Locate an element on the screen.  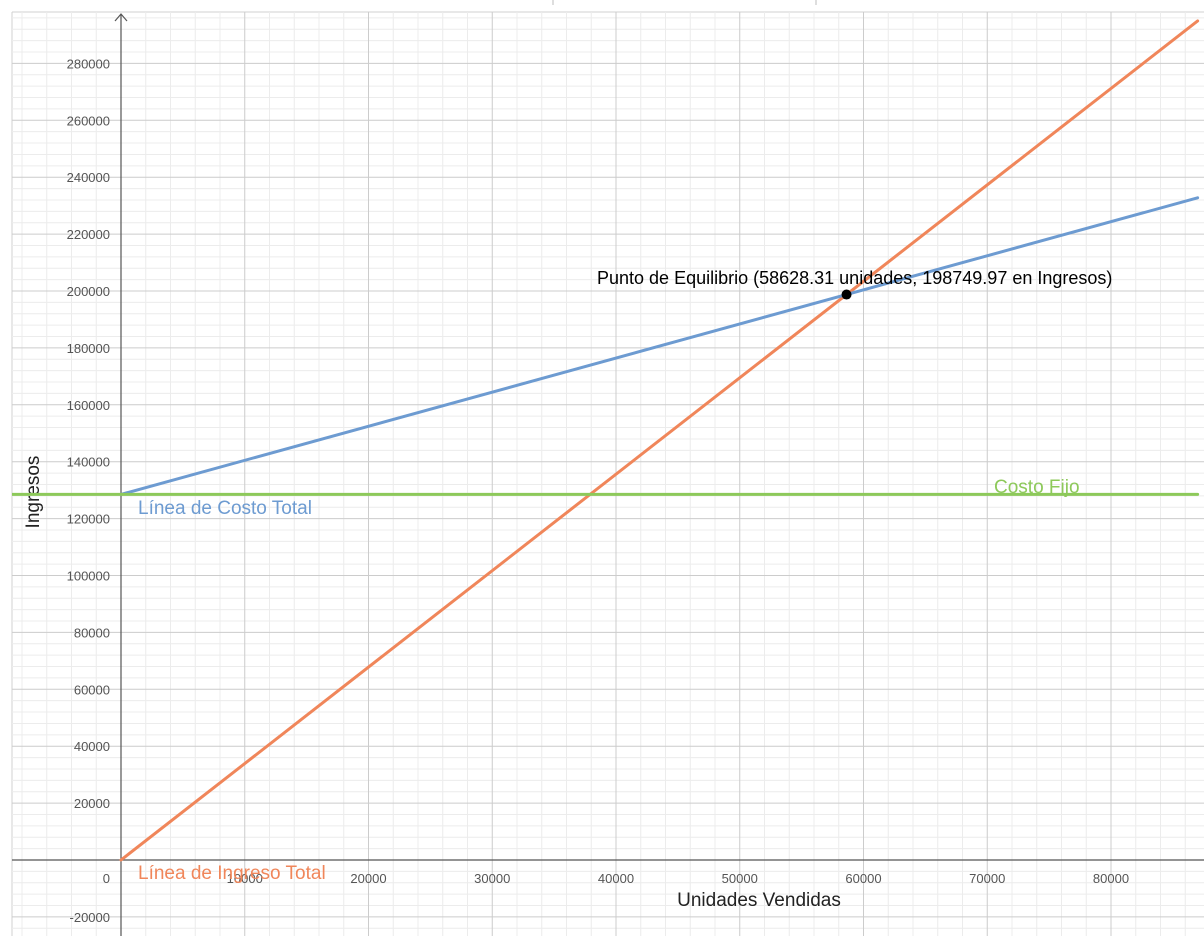
y-axis-label: Ingresos is located at coordinates (33, 492).